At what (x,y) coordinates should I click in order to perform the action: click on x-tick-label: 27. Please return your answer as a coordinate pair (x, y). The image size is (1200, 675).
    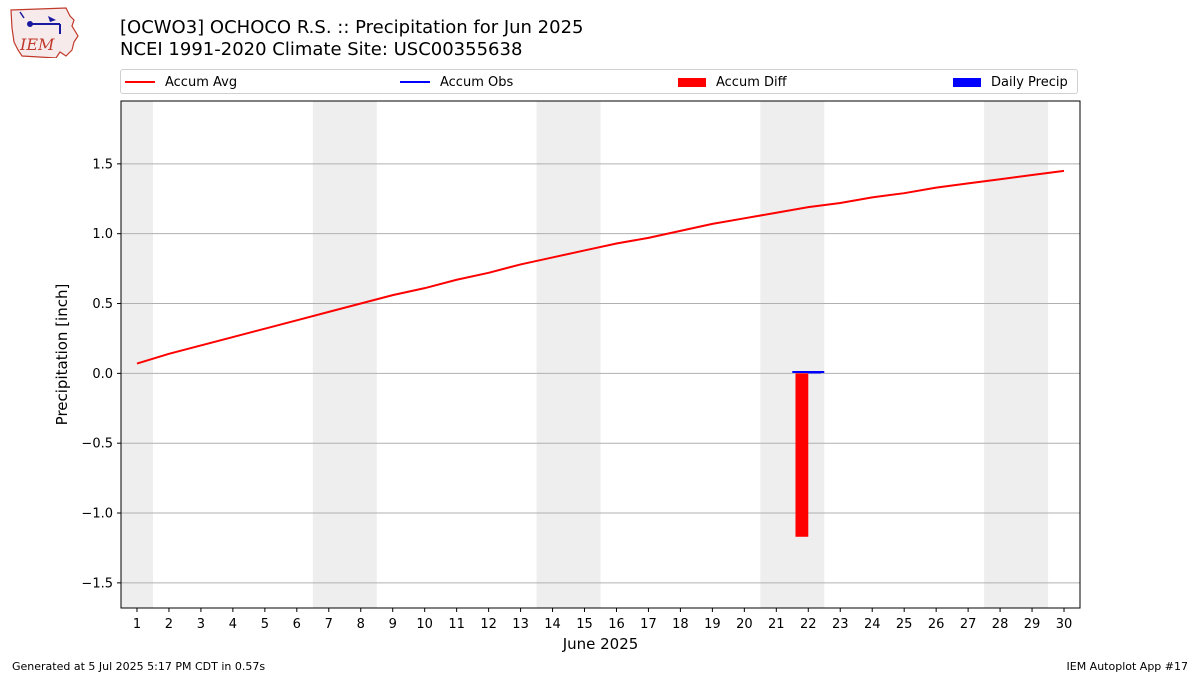
    Looking at the image, I should click on (968, 624).